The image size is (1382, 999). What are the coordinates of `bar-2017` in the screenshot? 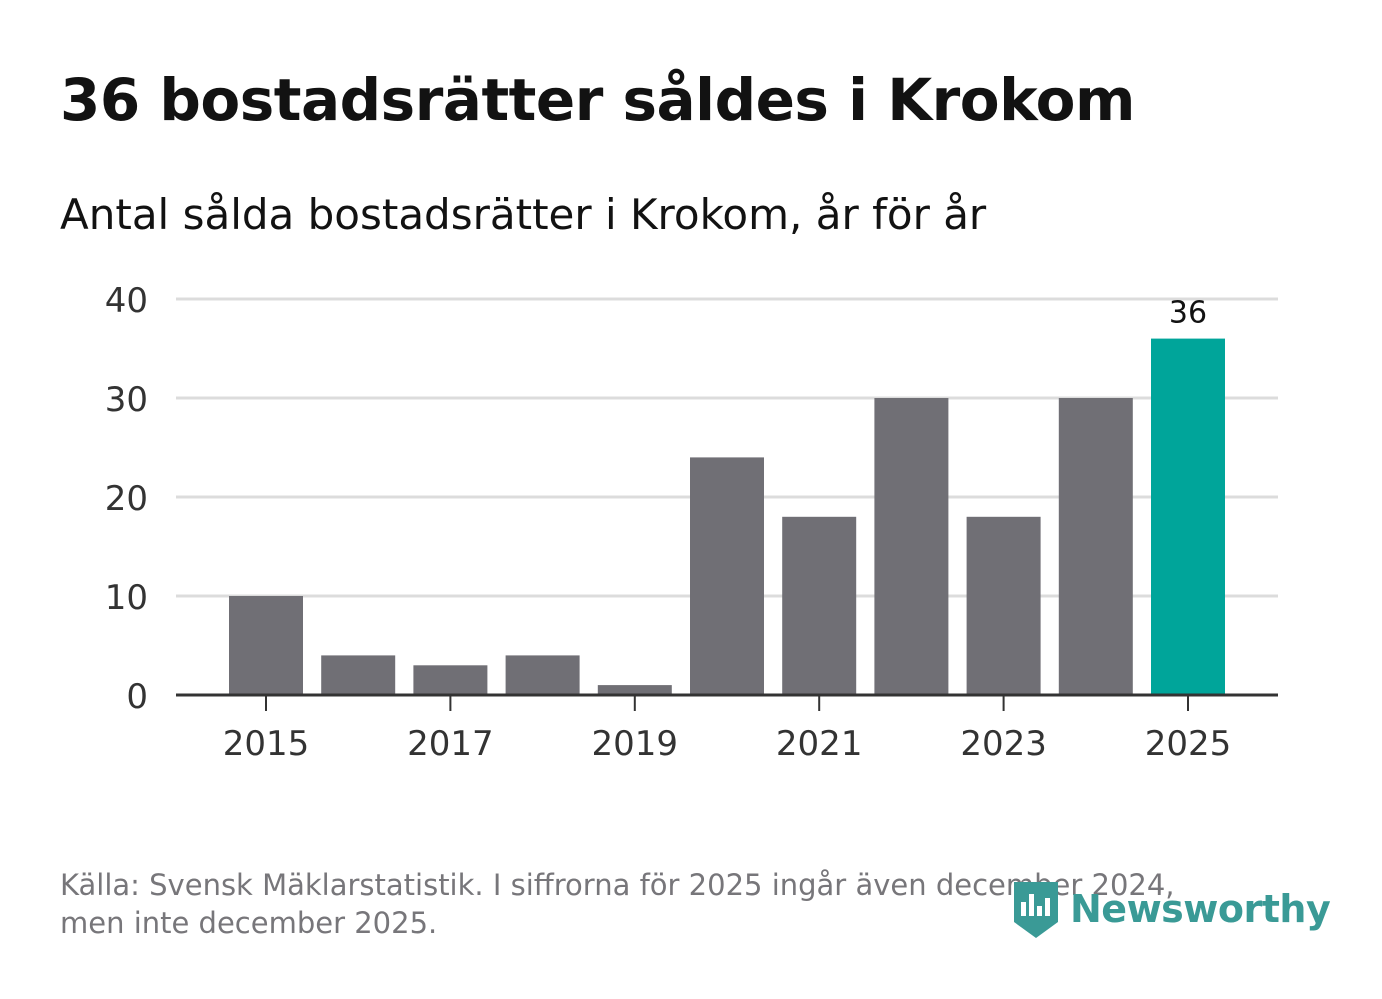 It's located at (450, 680).